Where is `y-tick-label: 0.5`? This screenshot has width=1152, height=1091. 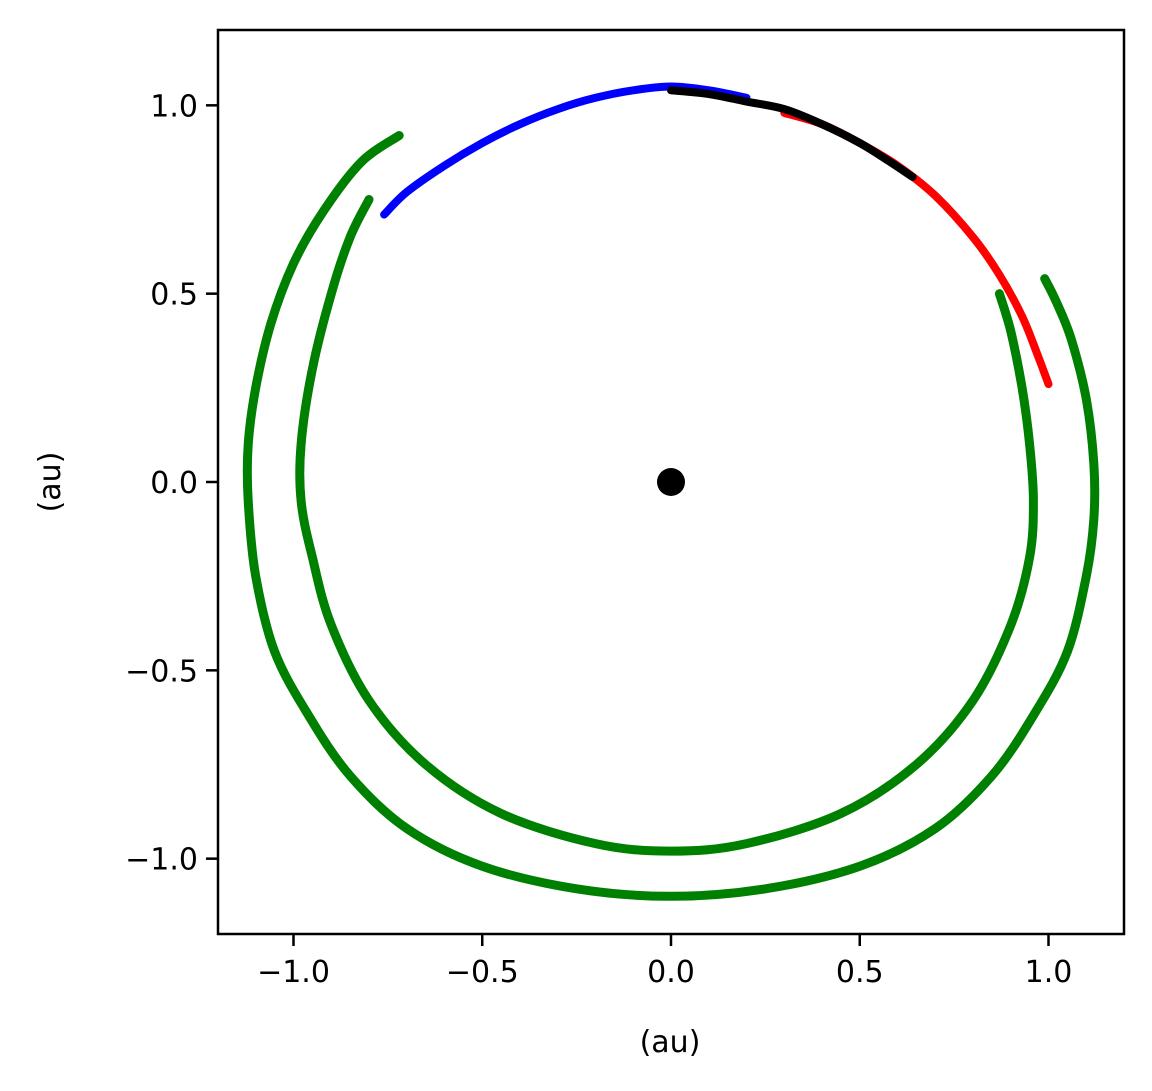
y-tick-label: 0.5 is located at coordinates (174, 295).